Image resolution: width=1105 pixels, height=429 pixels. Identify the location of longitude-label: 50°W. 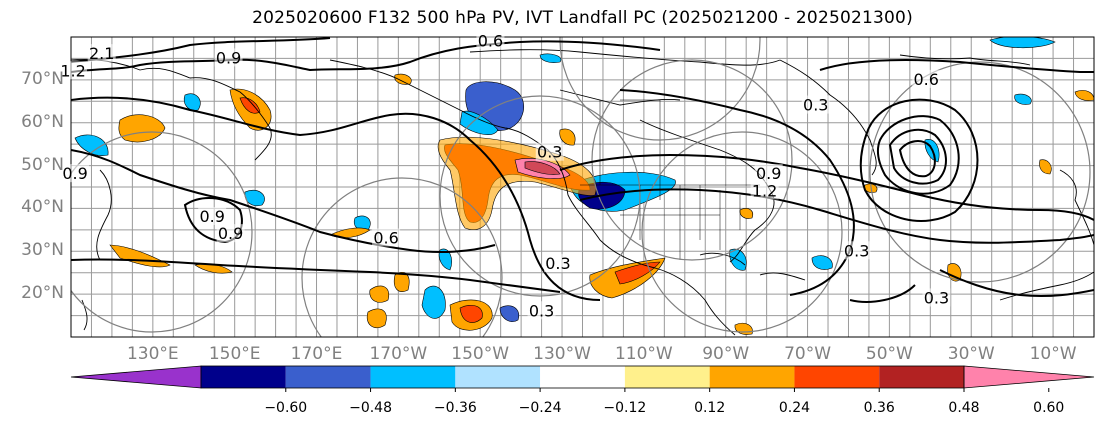
(889, 354).